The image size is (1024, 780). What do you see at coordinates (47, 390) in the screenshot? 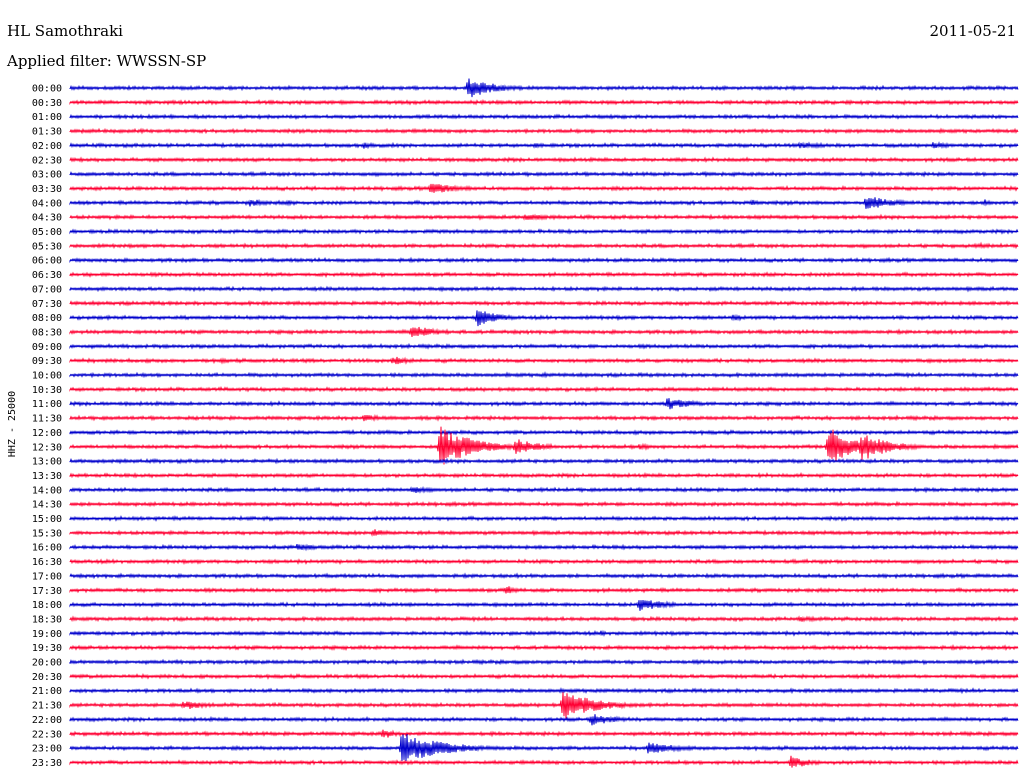
I see `time-tick-label: 10:30` at bounding box center [47, 390].